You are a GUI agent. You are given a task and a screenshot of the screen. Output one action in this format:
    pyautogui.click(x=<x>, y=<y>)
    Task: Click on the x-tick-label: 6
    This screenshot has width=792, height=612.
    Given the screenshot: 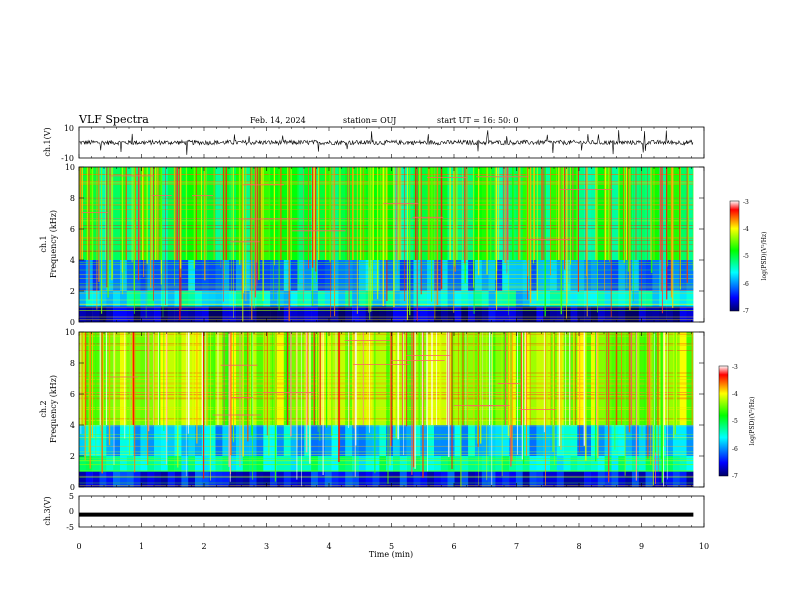 What is the action you would take?
    pyautogui.click(x=453, y=546)
    